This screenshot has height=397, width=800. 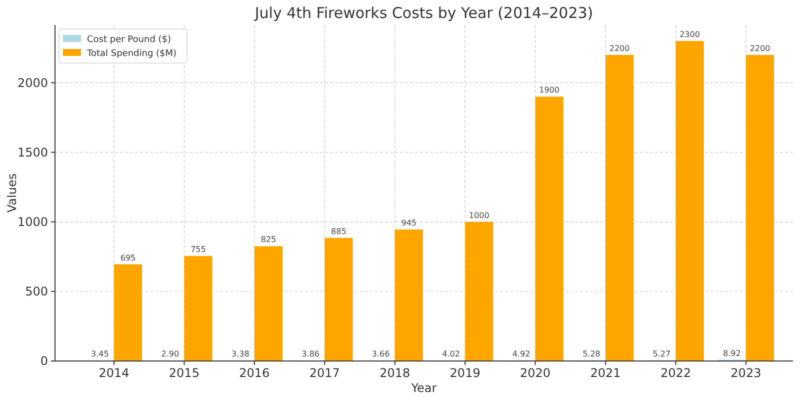 I want to click on x-tick-label: 2018, so click(x=395, y=373).